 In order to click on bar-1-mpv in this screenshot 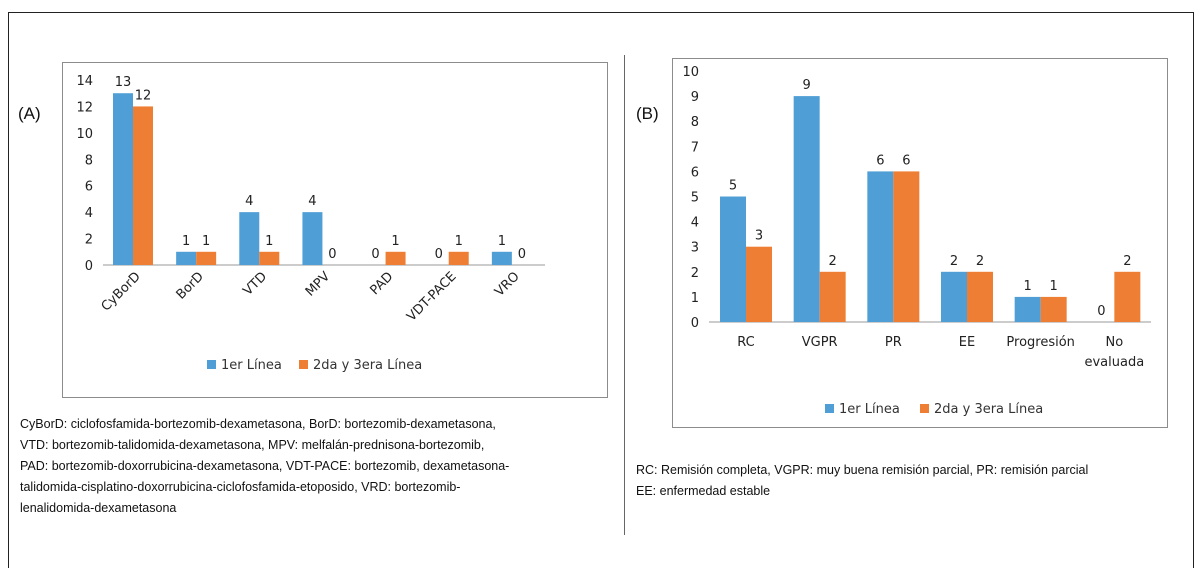, I will do `click(312, 238)`.